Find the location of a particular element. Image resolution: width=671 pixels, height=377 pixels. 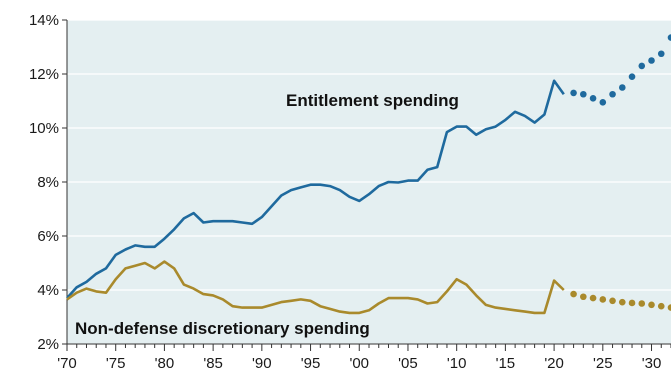

x-tick-label: '90 is located at coordinates (262, 363).